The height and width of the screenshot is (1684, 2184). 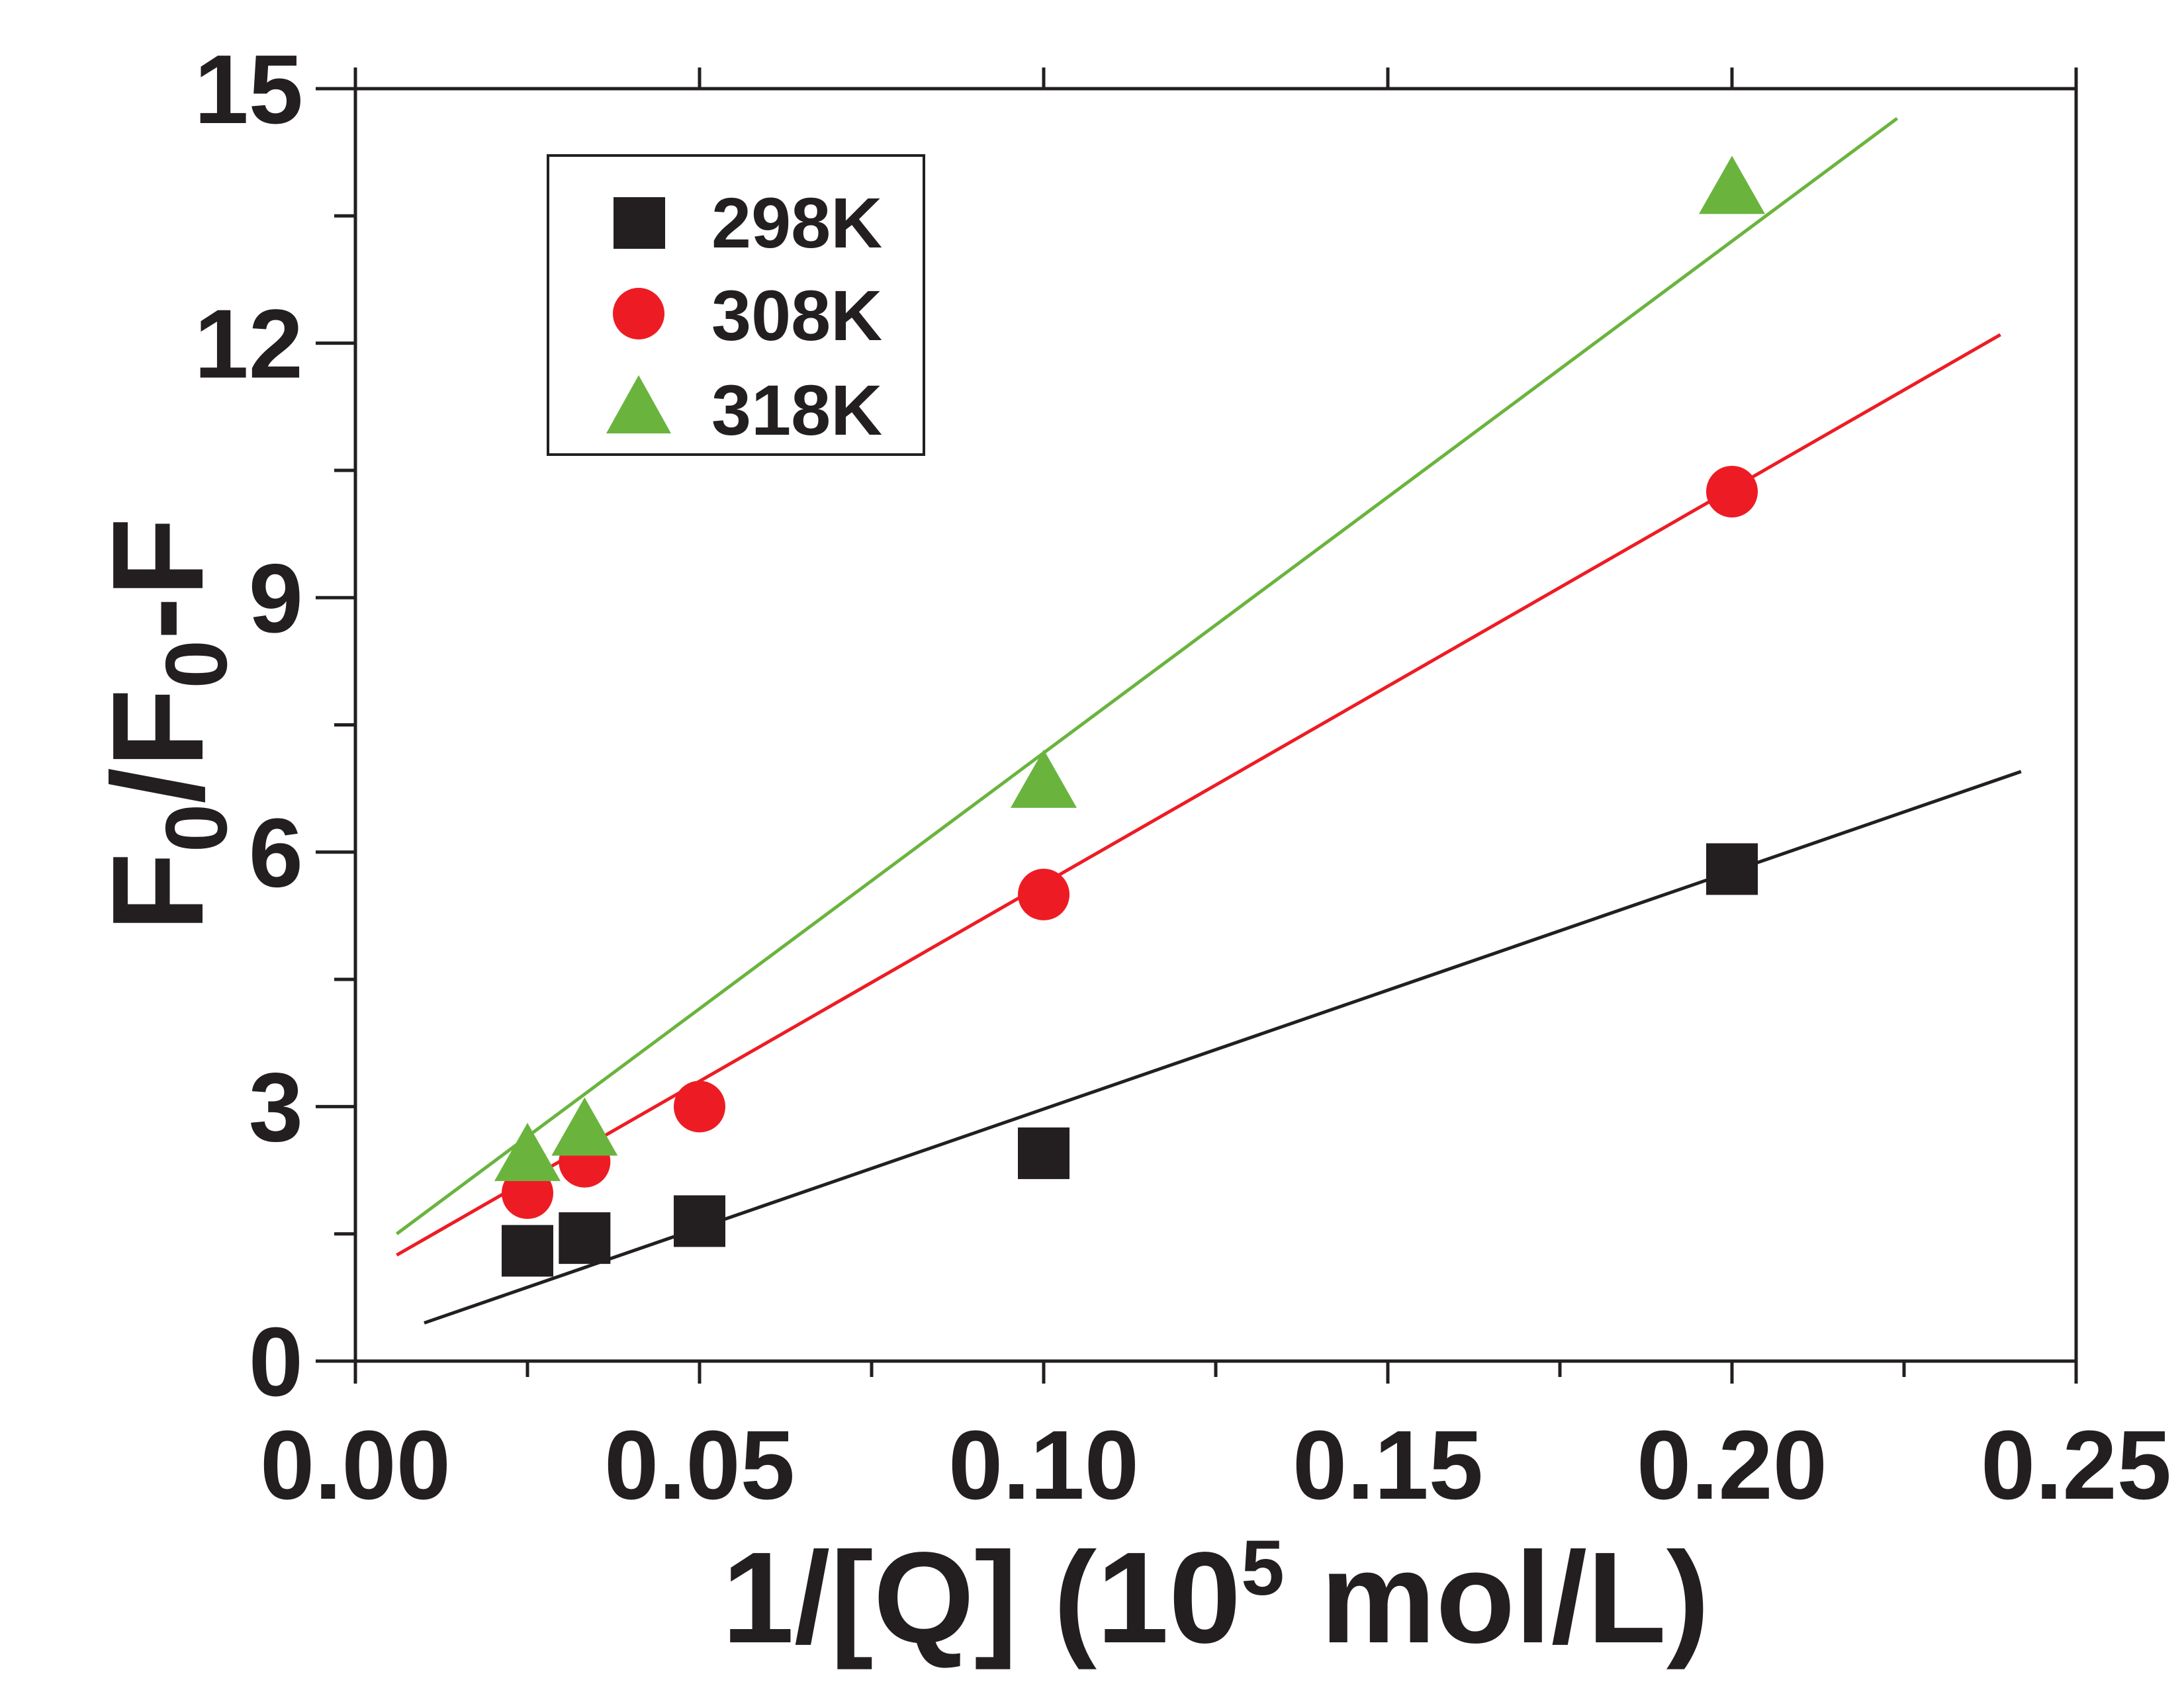 I want to click on x-tick-label: 0.20, so click(x=1732, y=1465).